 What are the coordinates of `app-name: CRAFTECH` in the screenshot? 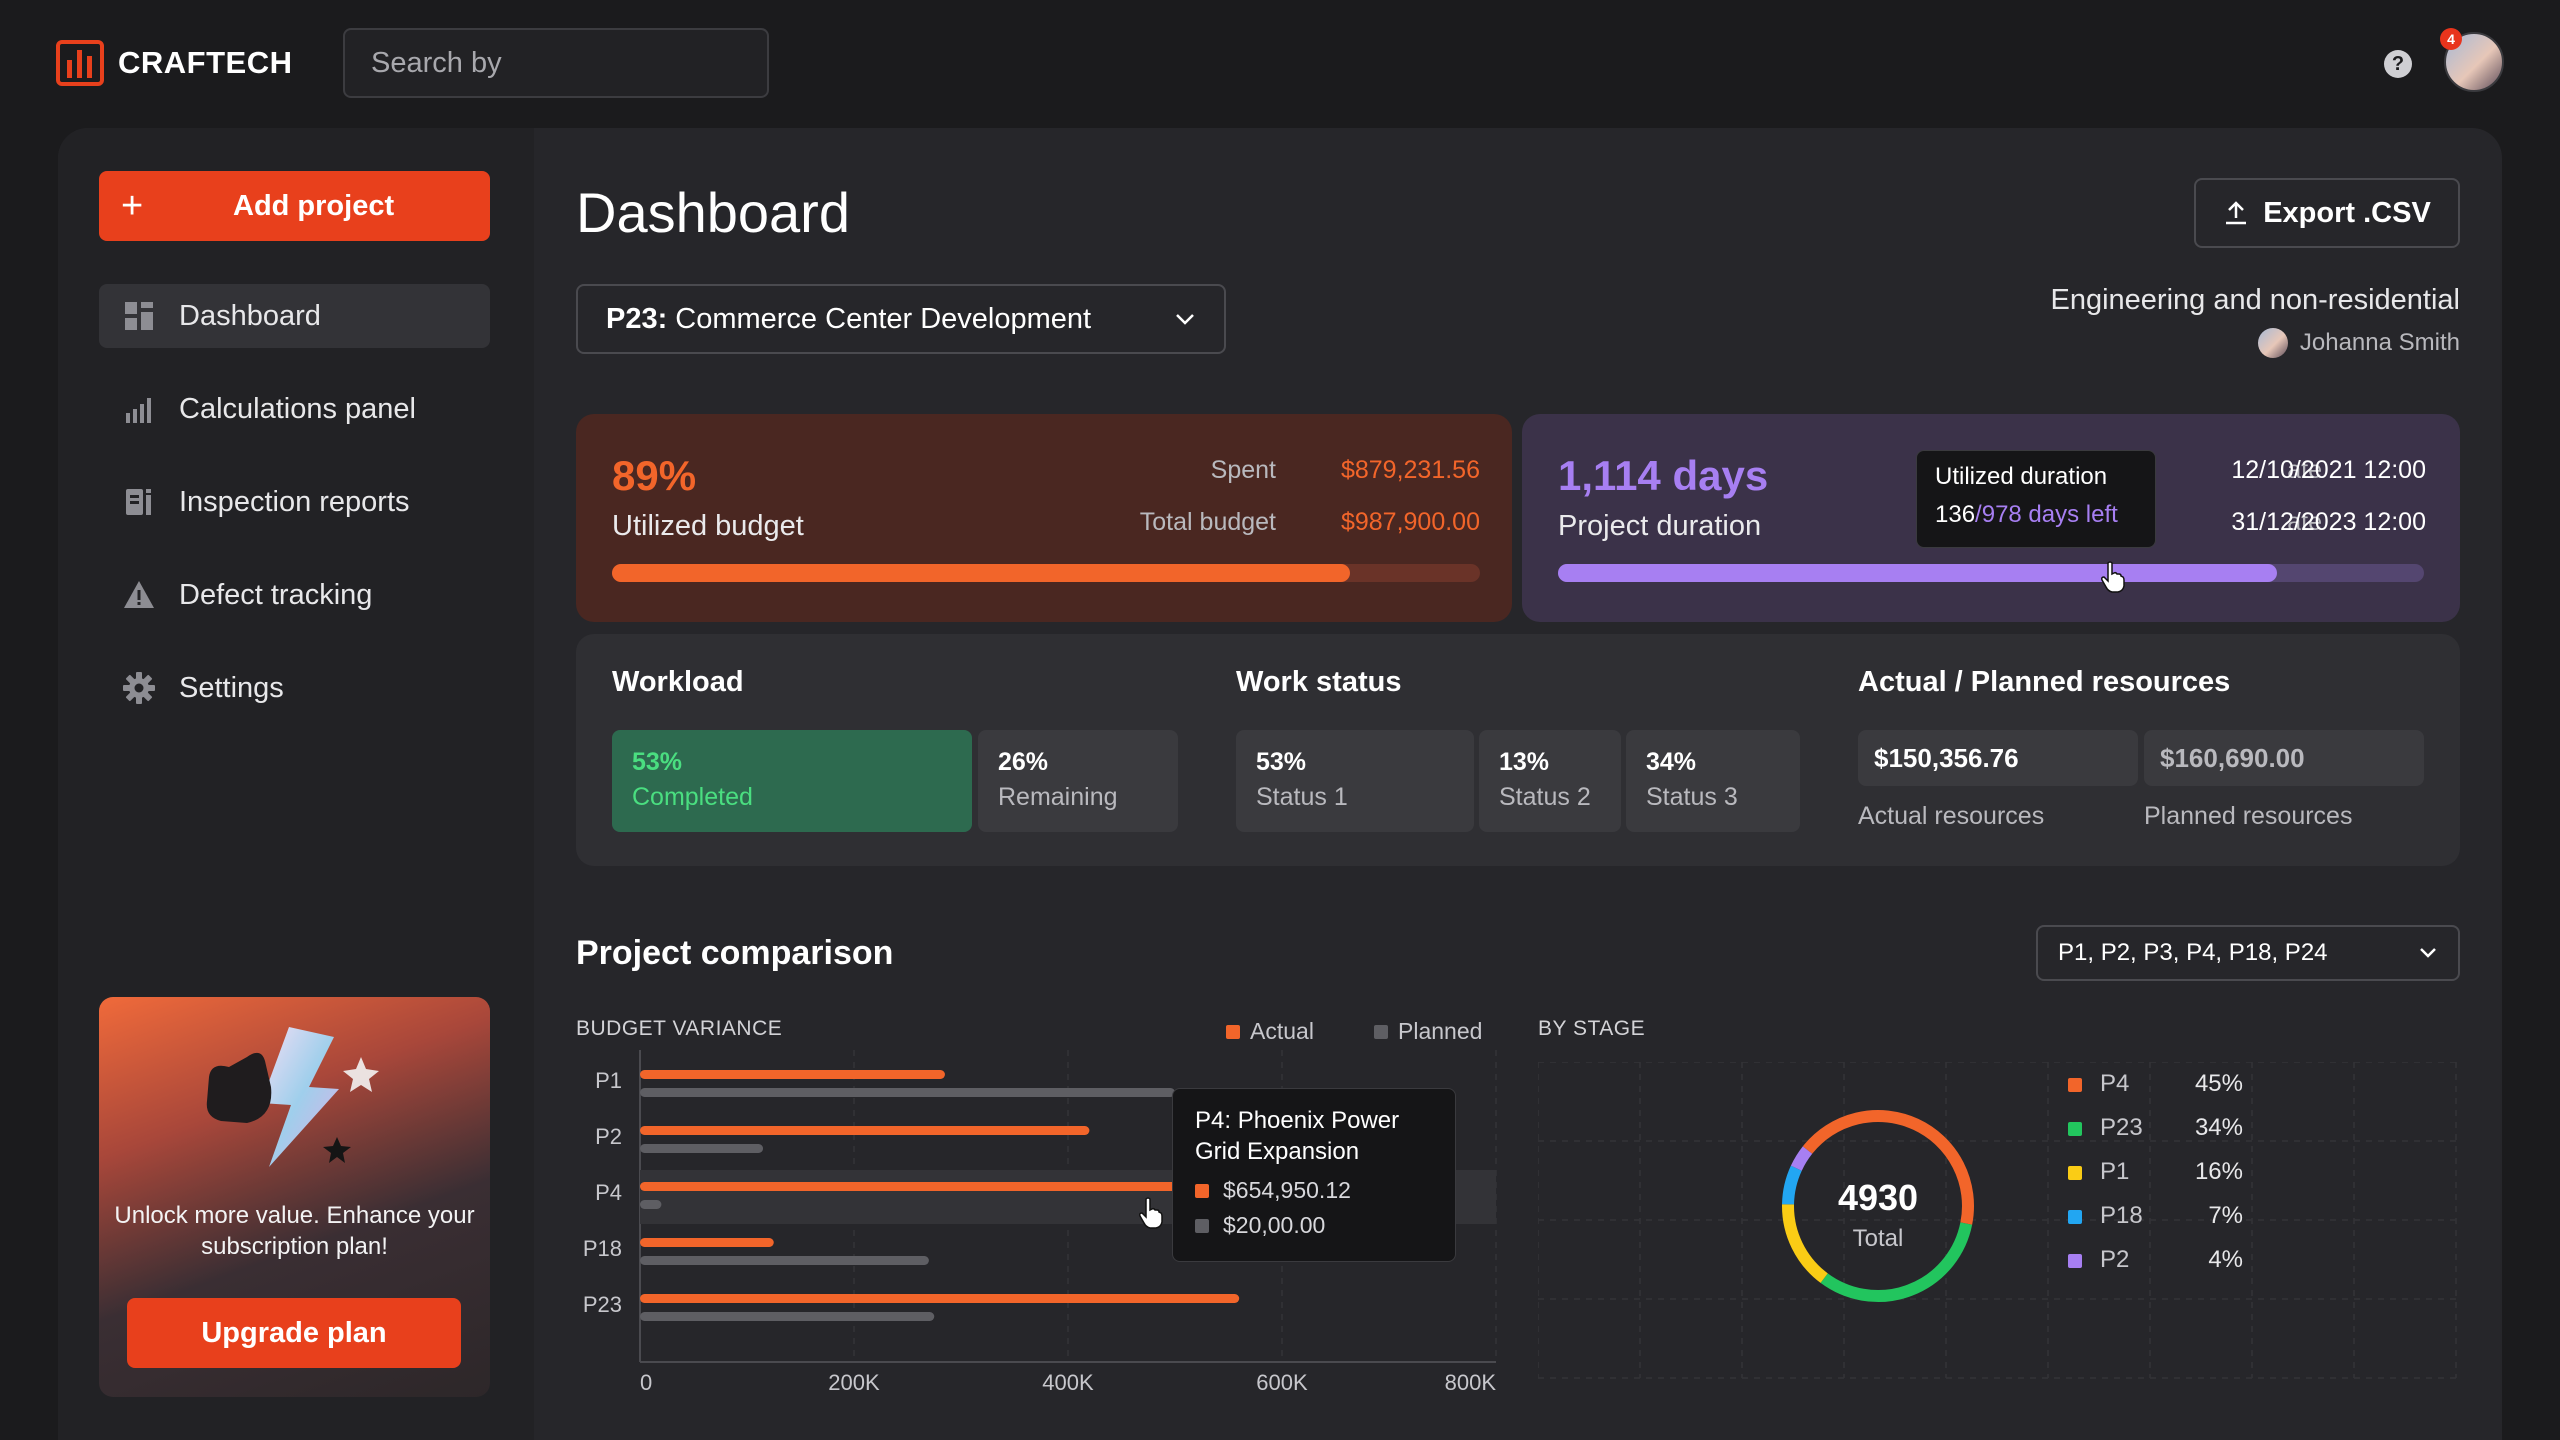 It's located at (205, 62).